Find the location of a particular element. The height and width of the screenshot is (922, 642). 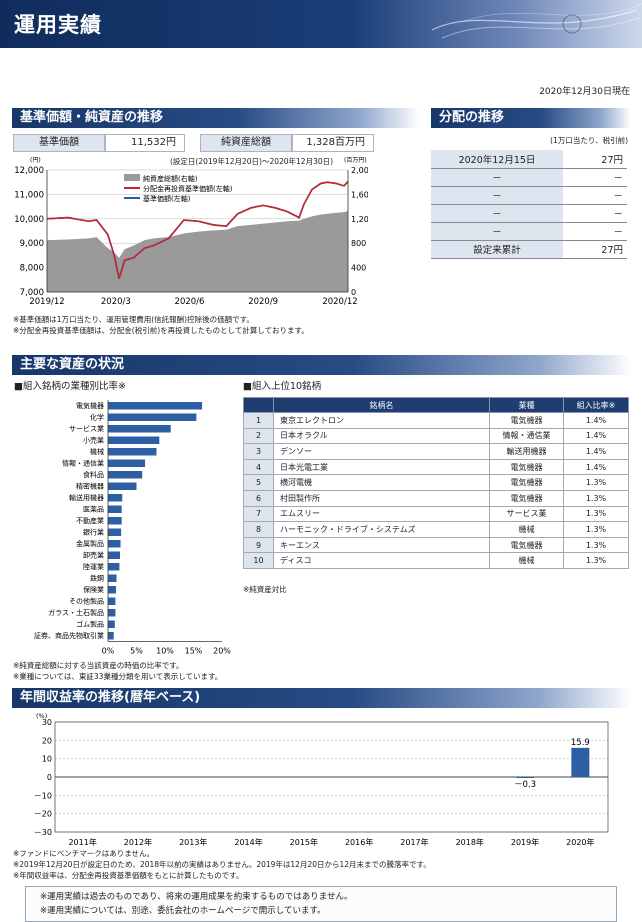

assets-value: 1,328百万円 is located at coordinates (333, 143).